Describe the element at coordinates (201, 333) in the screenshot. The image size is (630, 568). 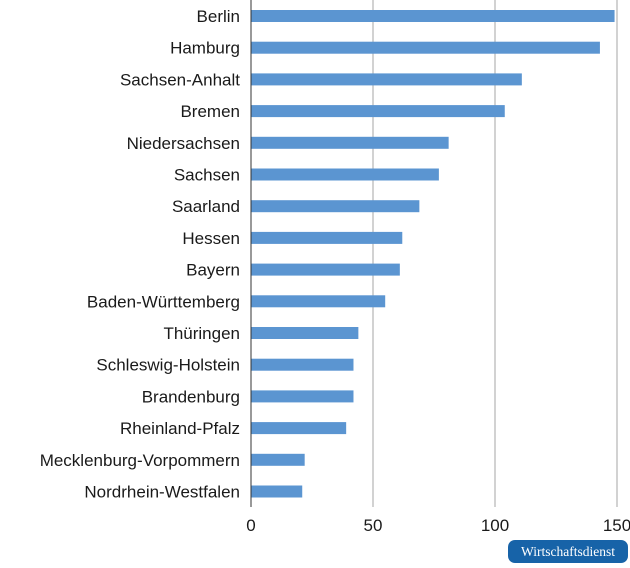
I see `category-label: Thüringen` at that location.